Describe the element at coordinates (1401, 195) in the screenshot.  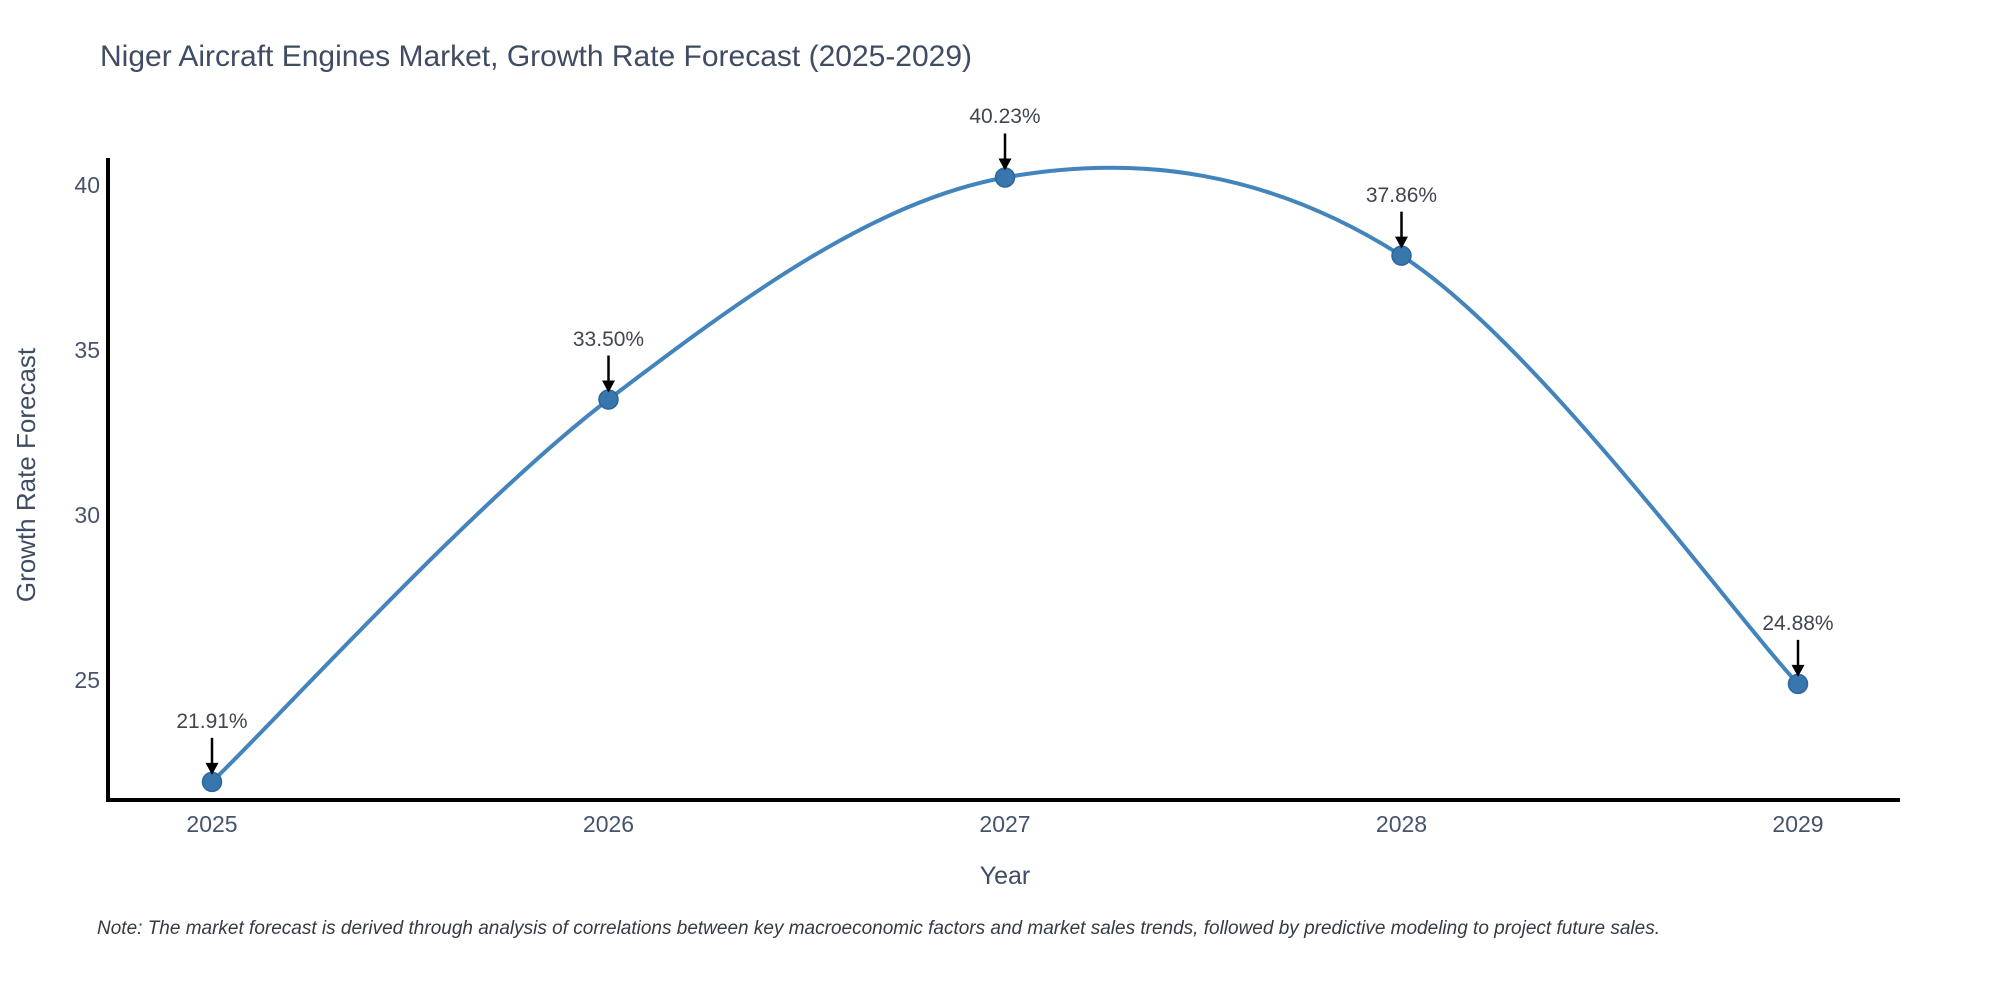
I see `point-value-label: 37.86%` at that location.